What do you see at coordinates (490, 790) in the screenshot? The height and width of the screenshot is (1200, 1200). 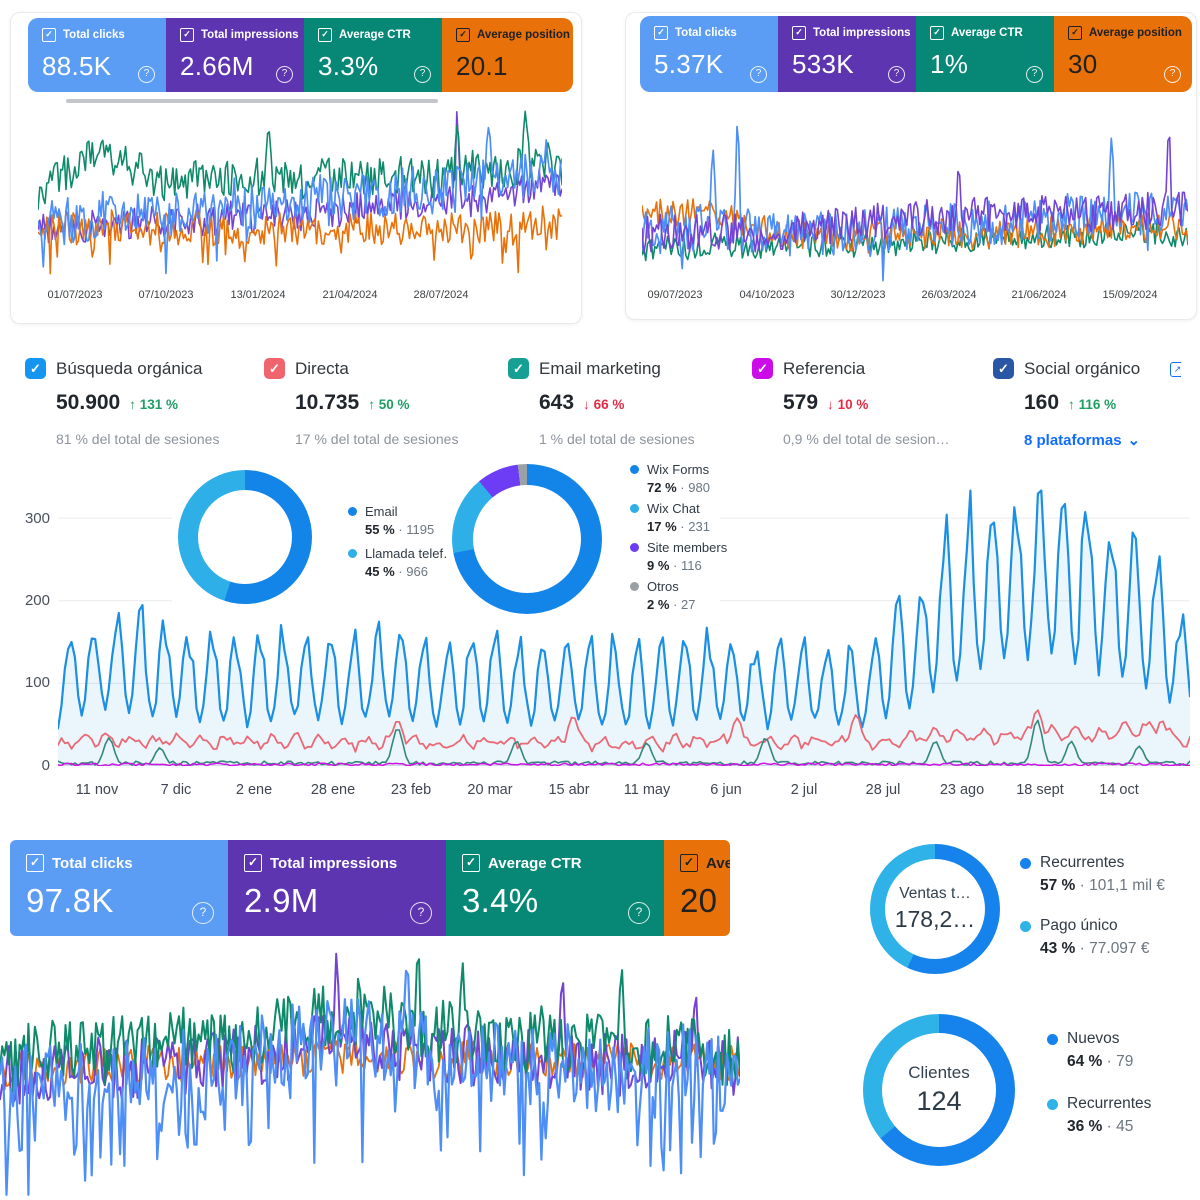 I see `x-tick: 20 mar` at bounding box center [490, 790].